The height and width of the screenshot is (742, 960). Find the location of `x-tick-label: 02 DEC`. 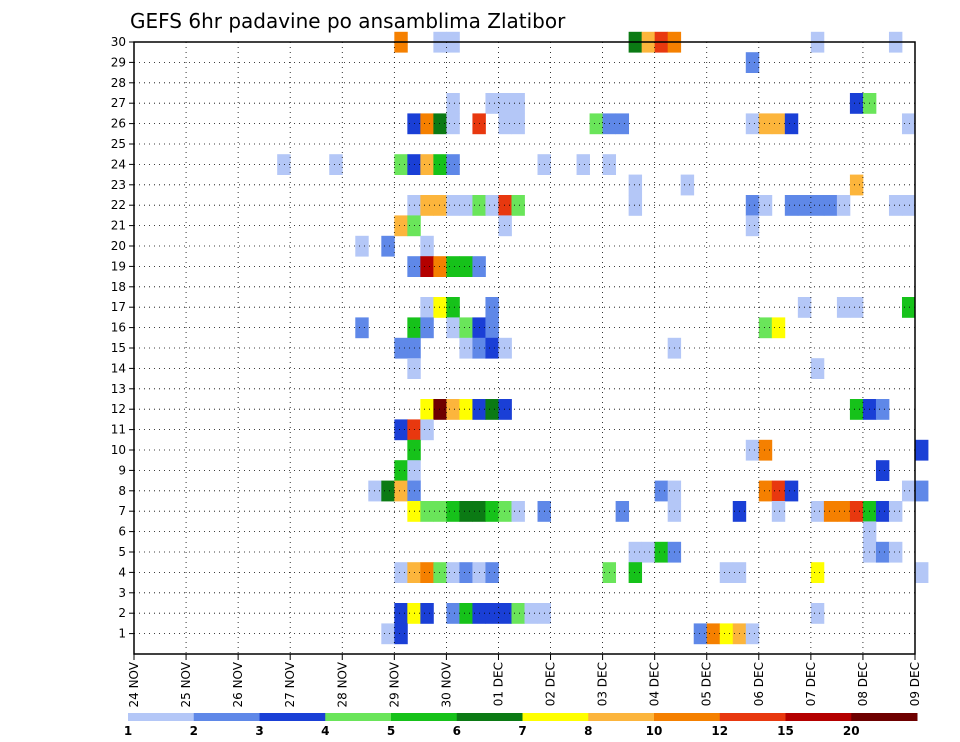

x-tick-label: 02 DEC is located at coordinates (551, 684).